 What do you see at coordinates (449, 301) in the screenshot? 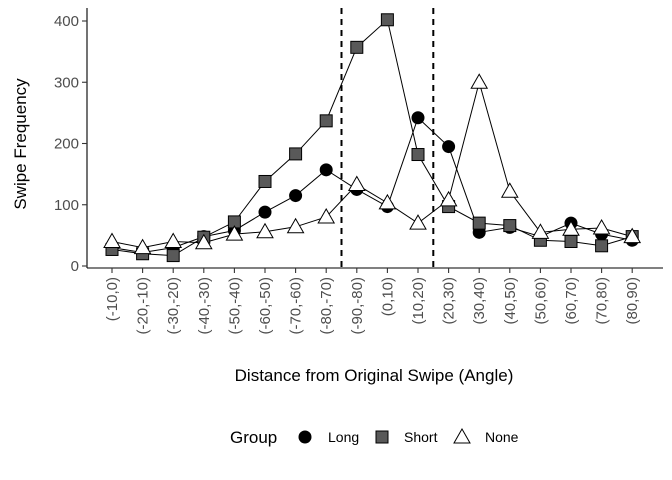
I see `x-tick-label: (20,30)` at bounding box center [449, 301].